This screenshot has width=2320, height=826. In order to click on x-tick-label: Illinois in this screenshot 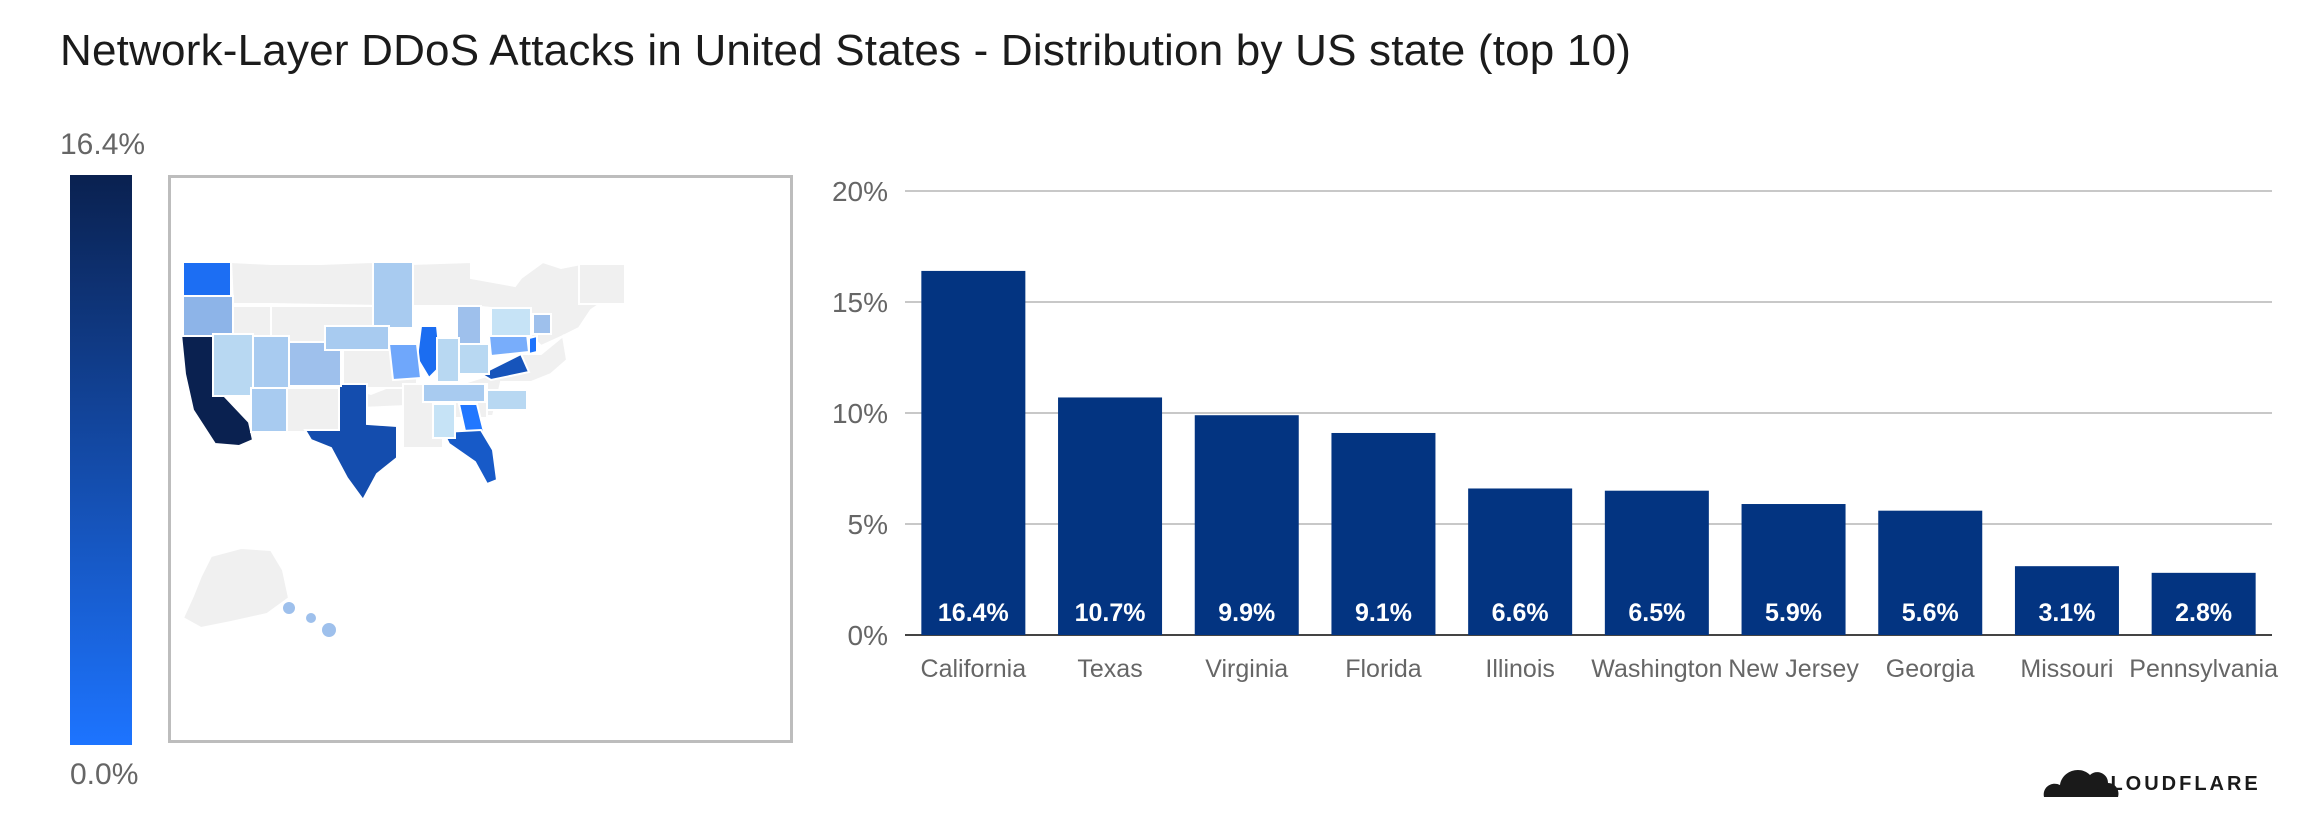, I will do `click(1519, 669)`.